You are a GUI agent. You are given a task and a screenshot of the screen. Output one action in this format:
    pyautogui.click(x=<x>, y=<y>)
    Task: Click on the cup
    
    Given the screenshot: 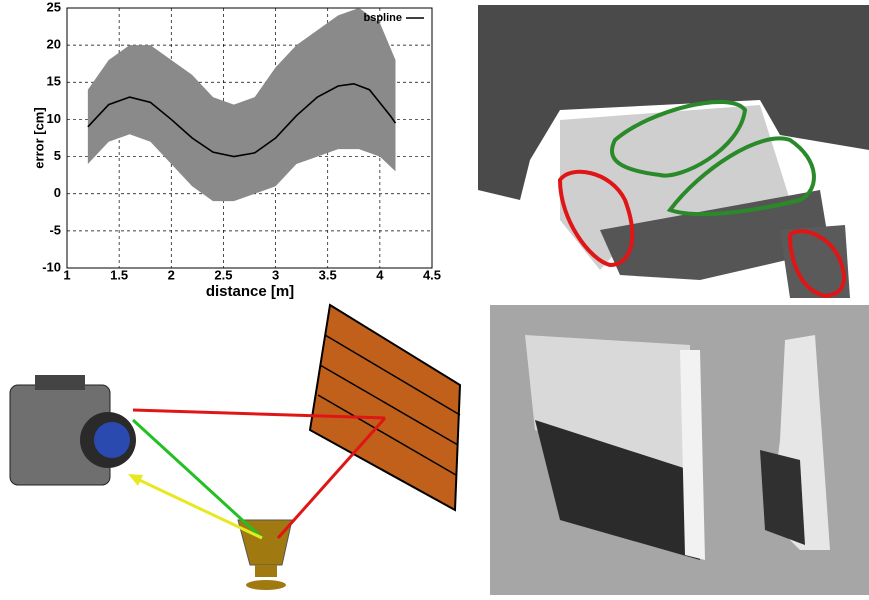 What is the action you would take?
    pyautogui.click(x=265, y=554)
    